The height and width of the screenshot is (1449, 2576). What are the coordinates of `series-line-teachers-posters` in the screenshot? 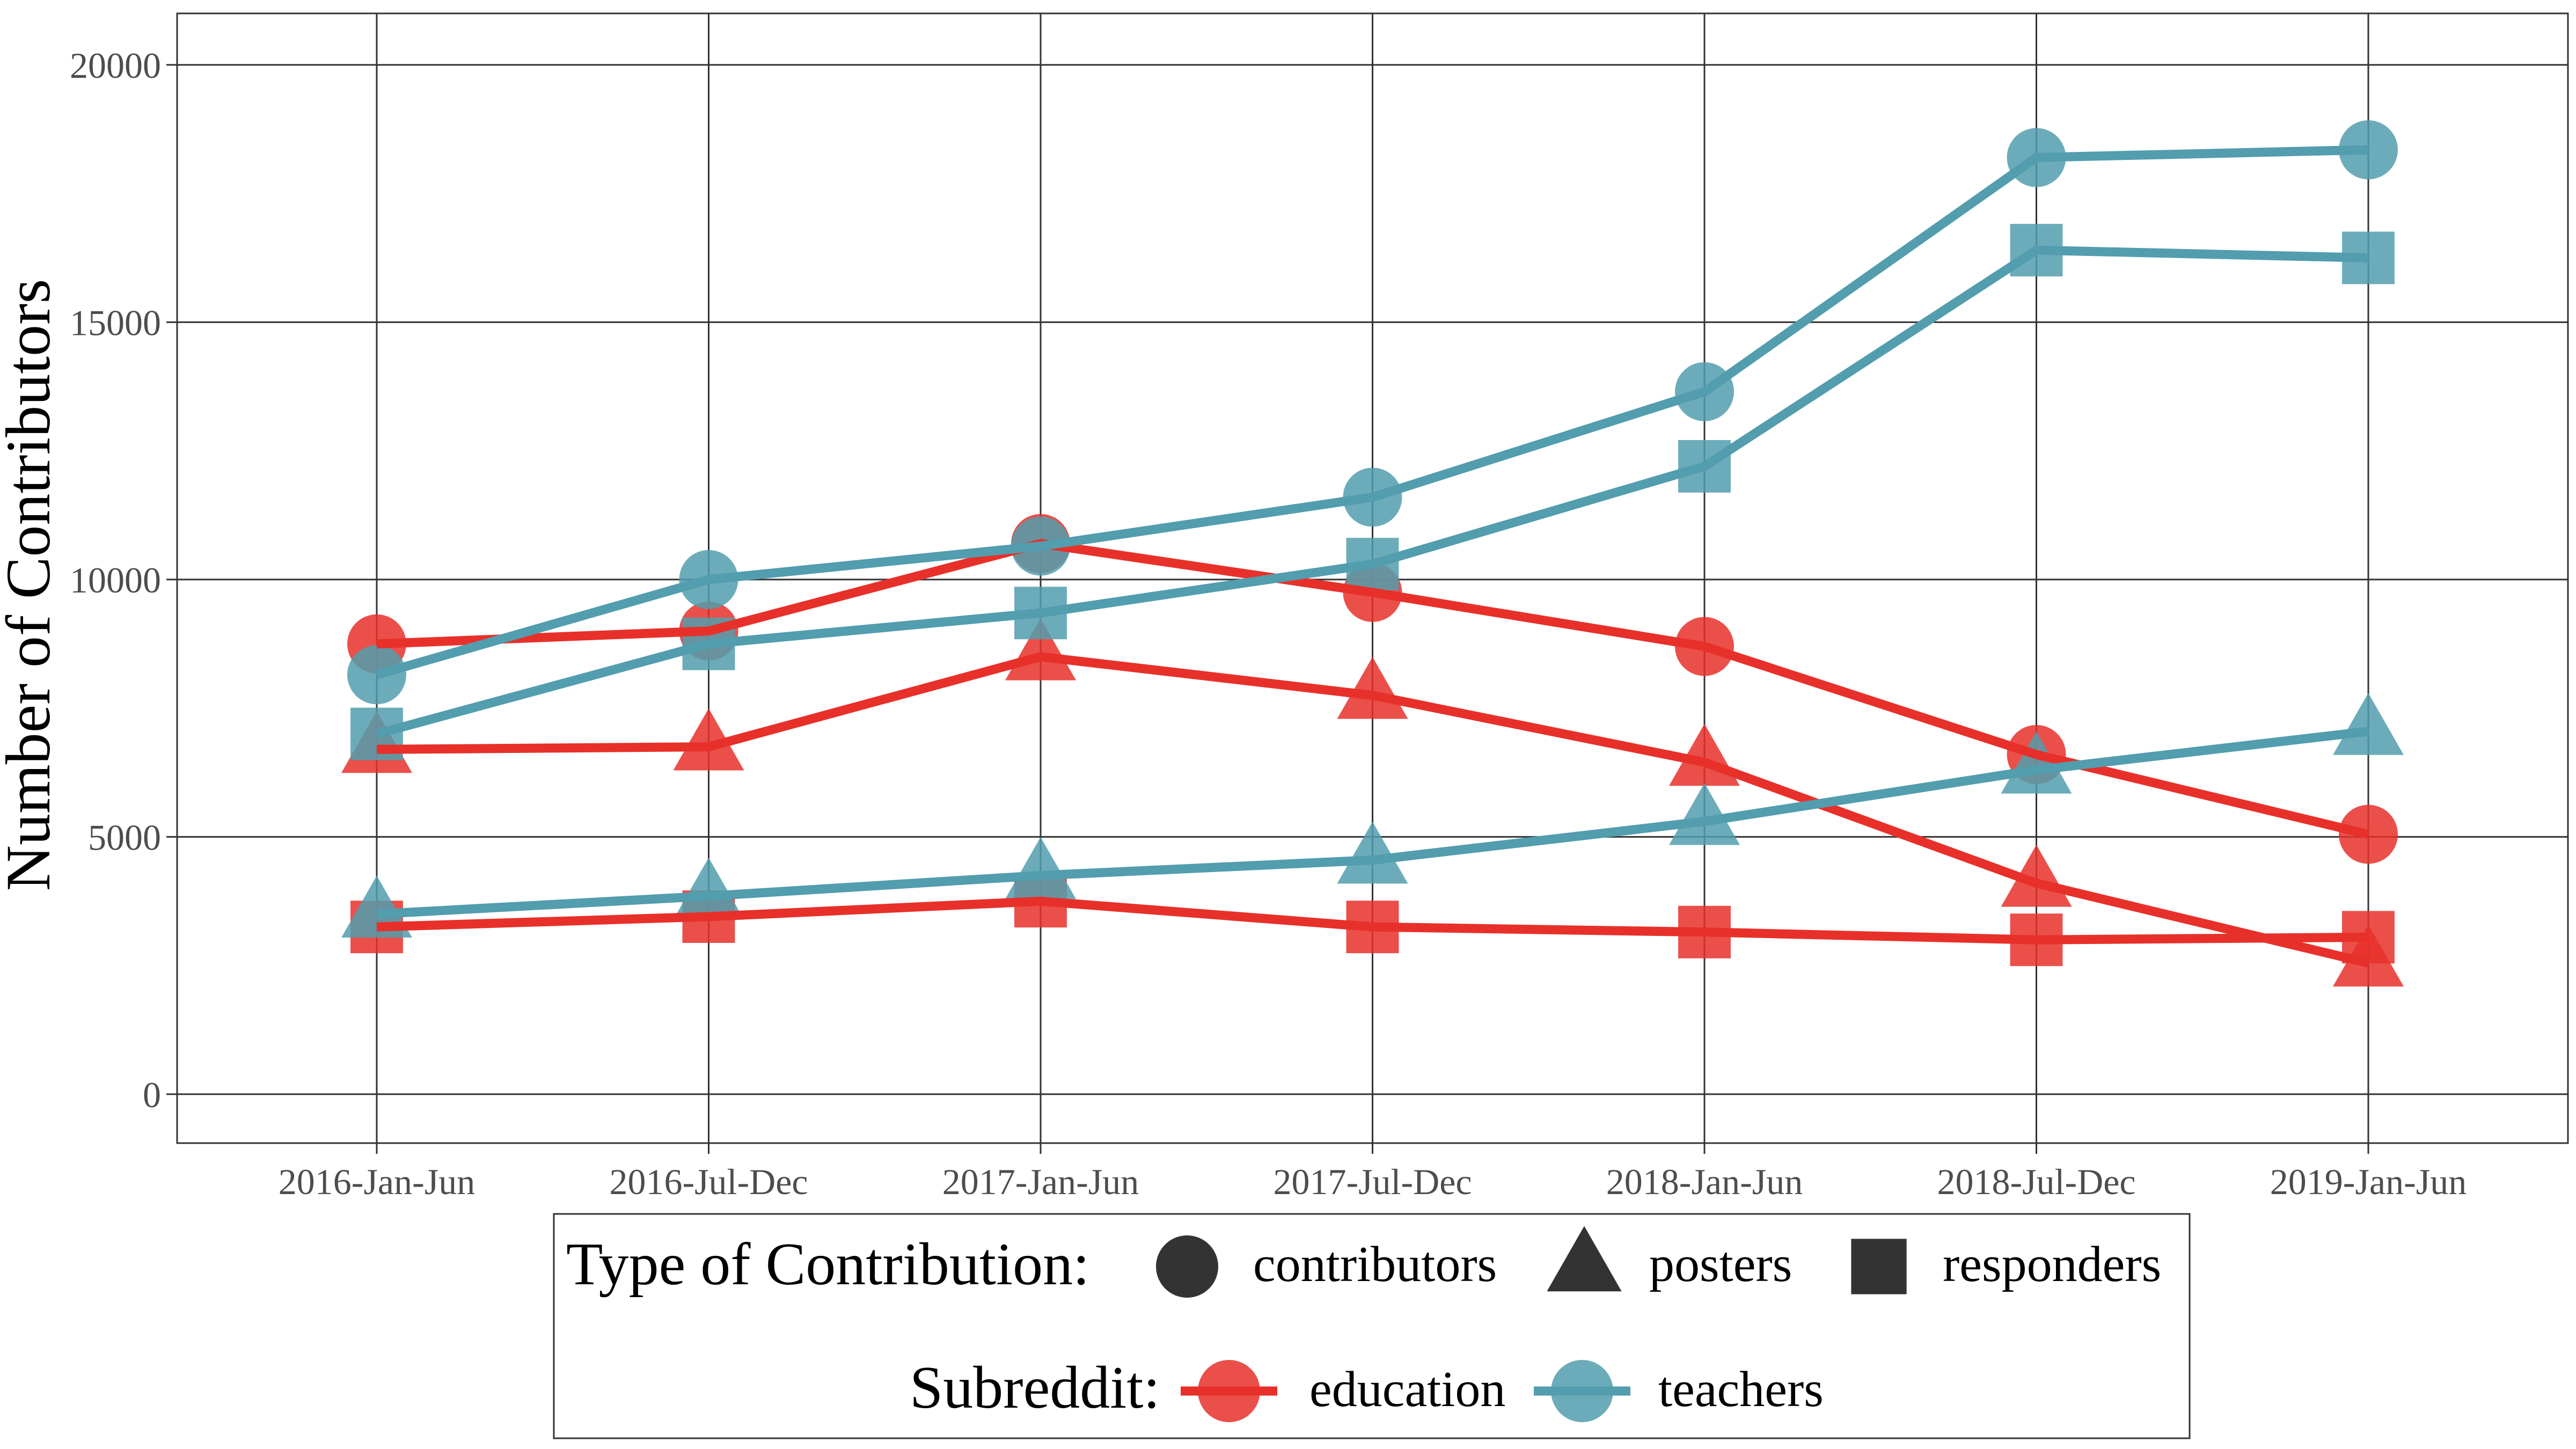 It's located at (1372, 823).